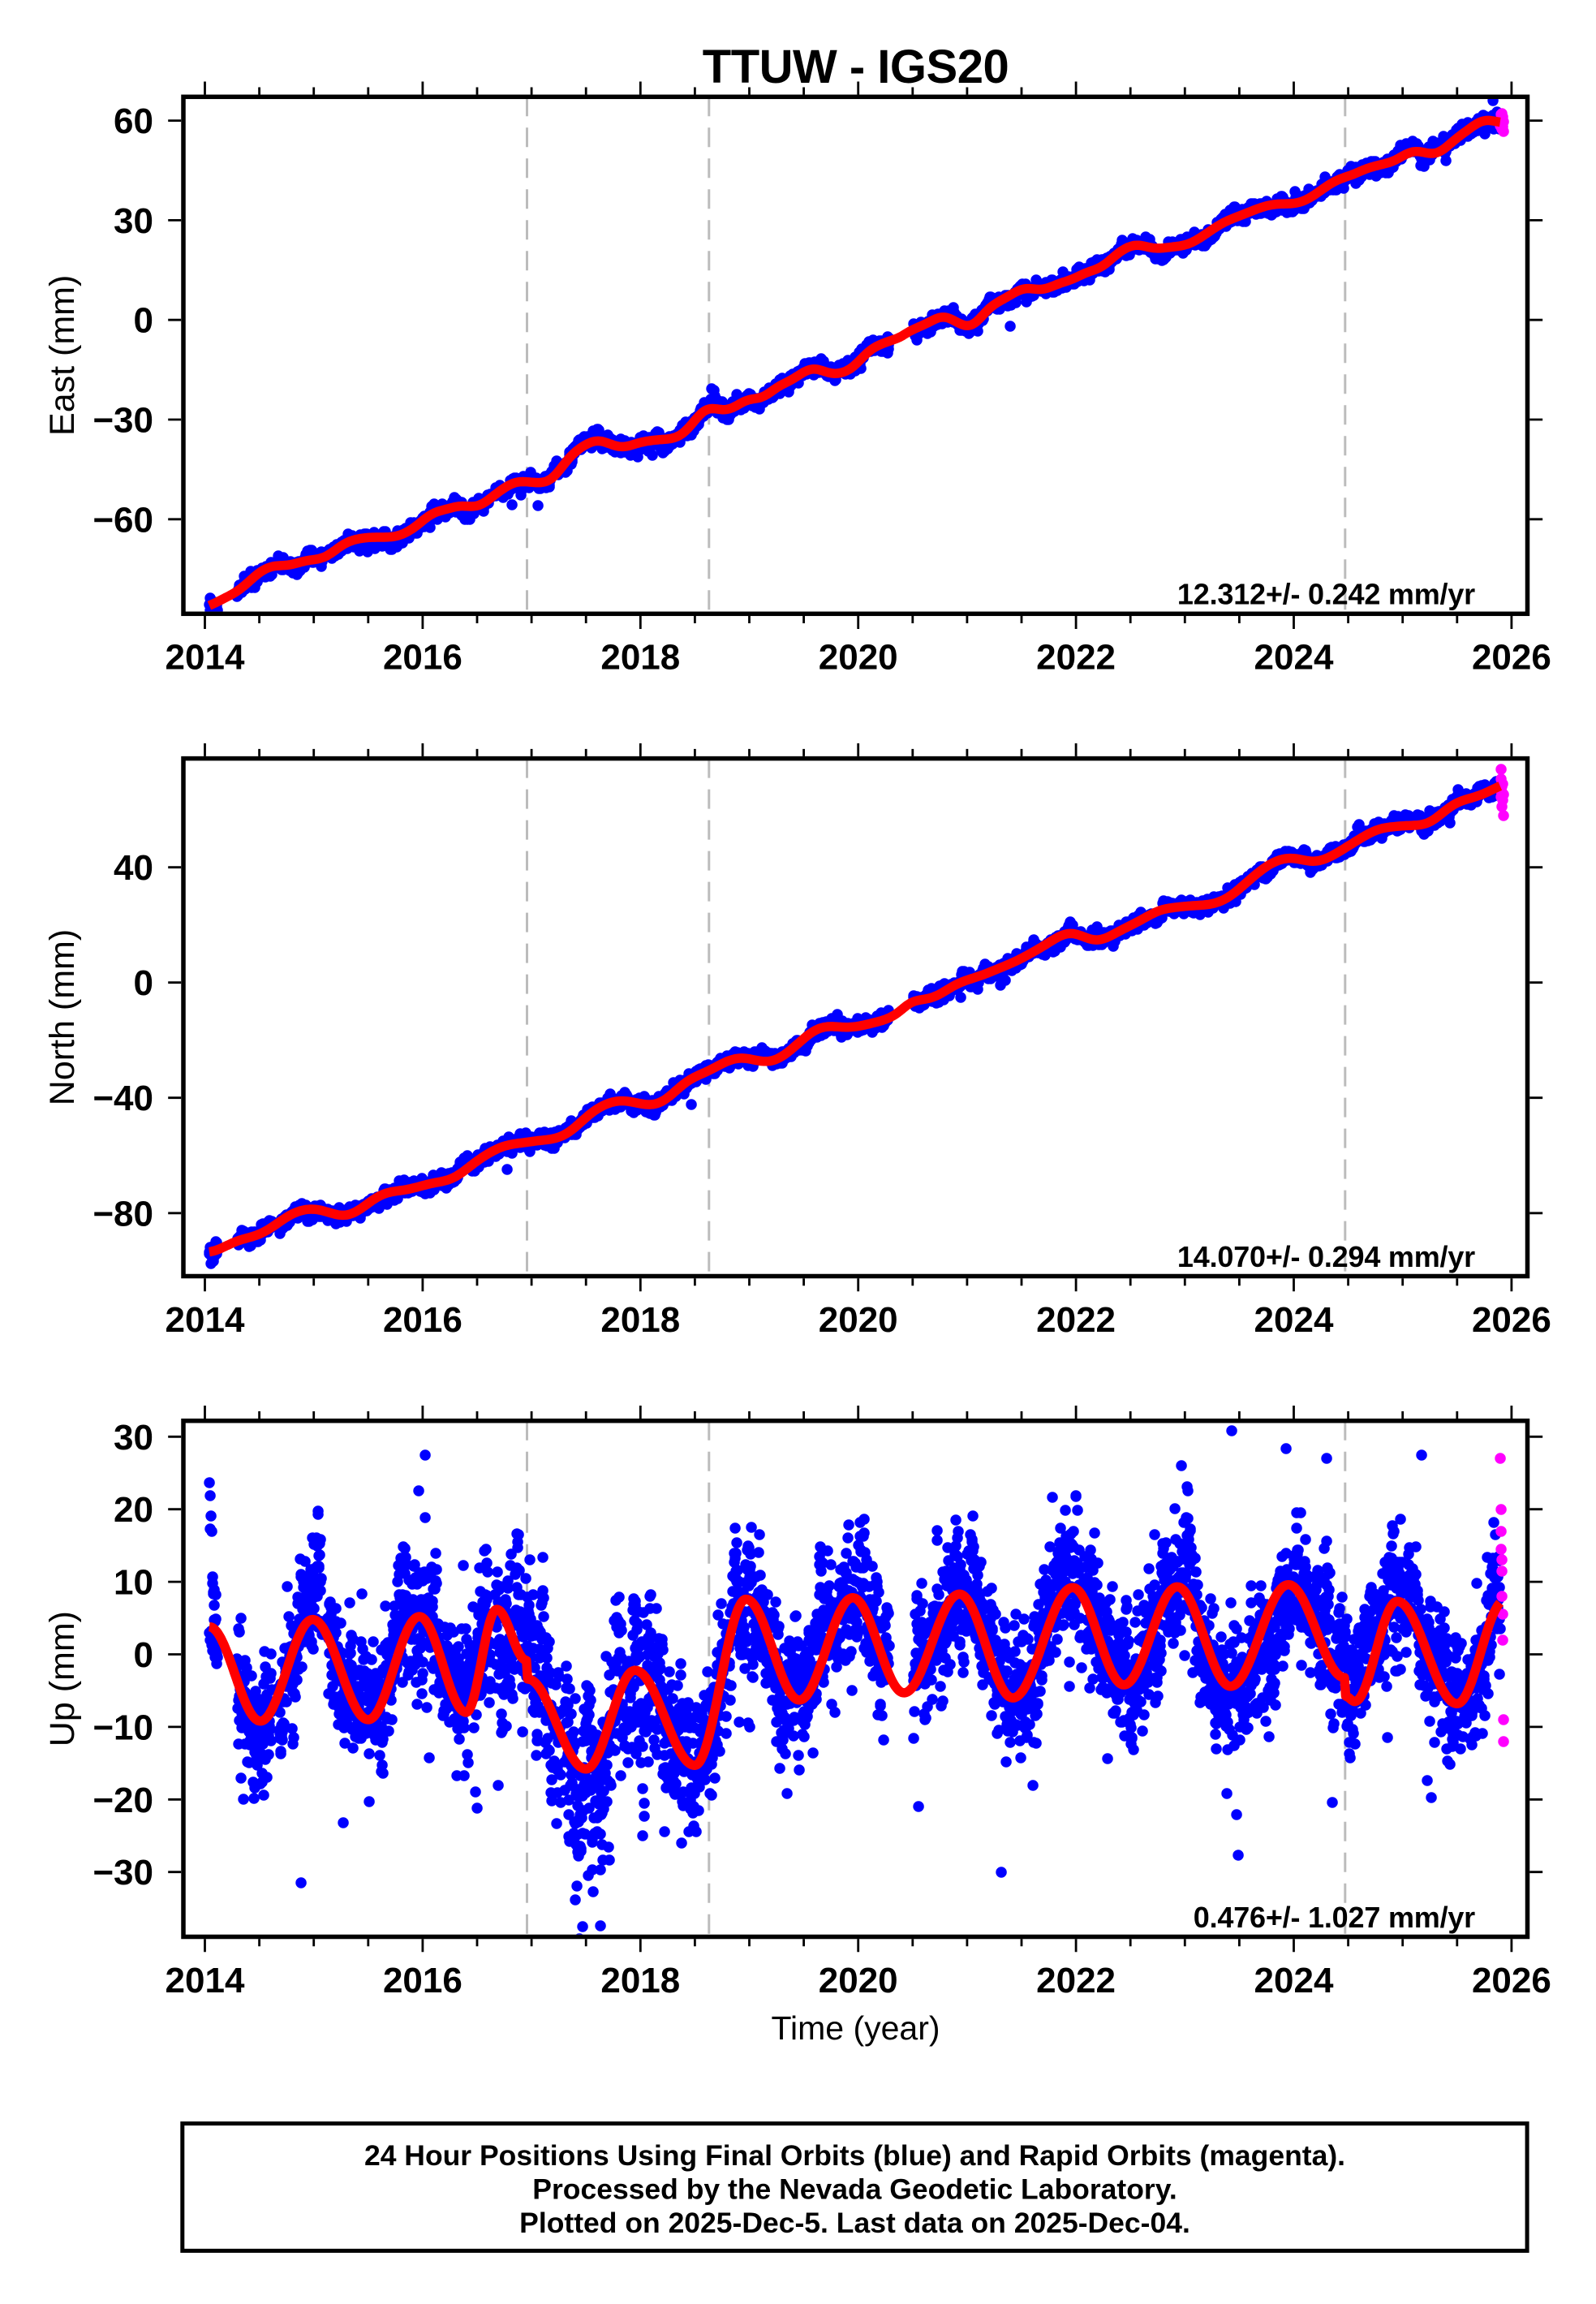 The width and height of the screenshot is (1596, 2304). I want to click on svg-text: 14.070+/- 0.294 mm/yr, so click(1326, 1256).